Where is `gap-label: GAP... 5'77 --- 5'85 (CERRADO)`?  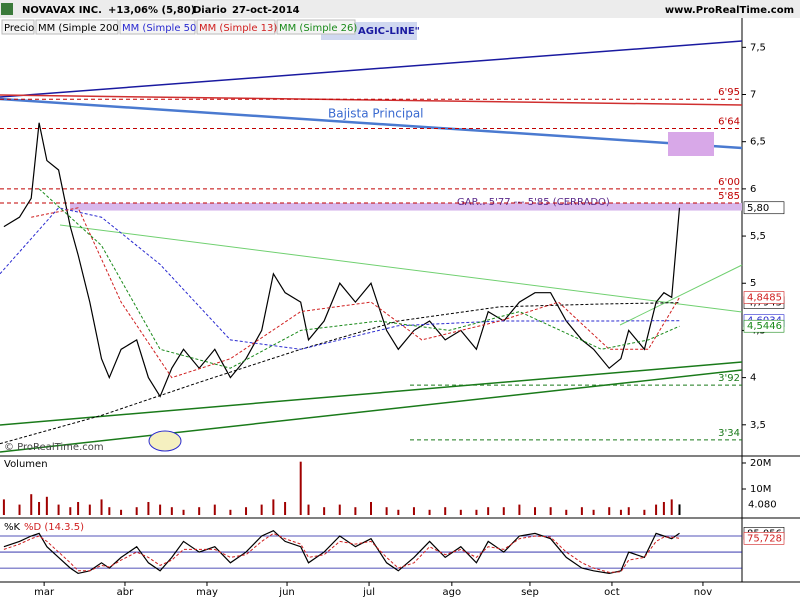
gap-label: GAP... 5'77 --- 5'85 (CERRADO) is located at coordinates (533, 202).